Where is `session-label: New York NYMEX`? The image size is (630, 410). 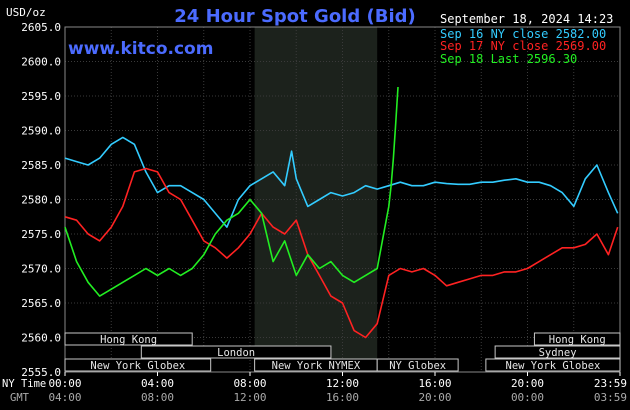
session-label: New York NYMEX is located at coordinates (316, 366).